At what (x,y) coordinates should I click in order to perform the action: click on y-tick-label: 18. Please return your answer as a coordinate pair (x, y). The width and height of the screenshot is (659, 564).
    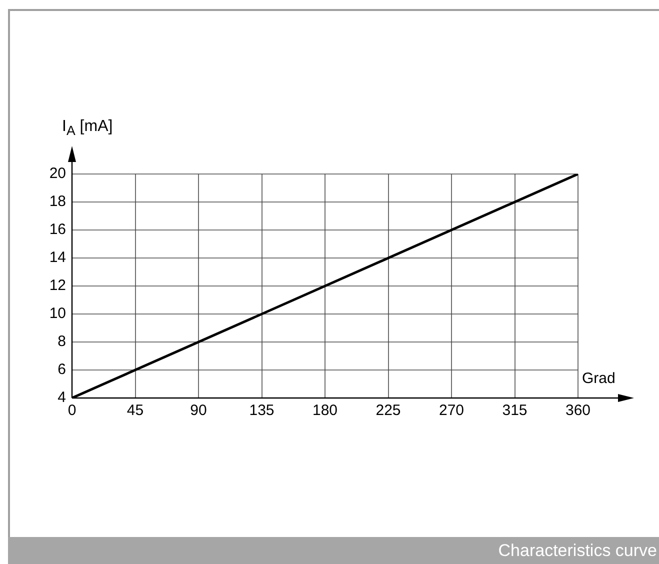
    Looking at the image, I should click on (57, 201).